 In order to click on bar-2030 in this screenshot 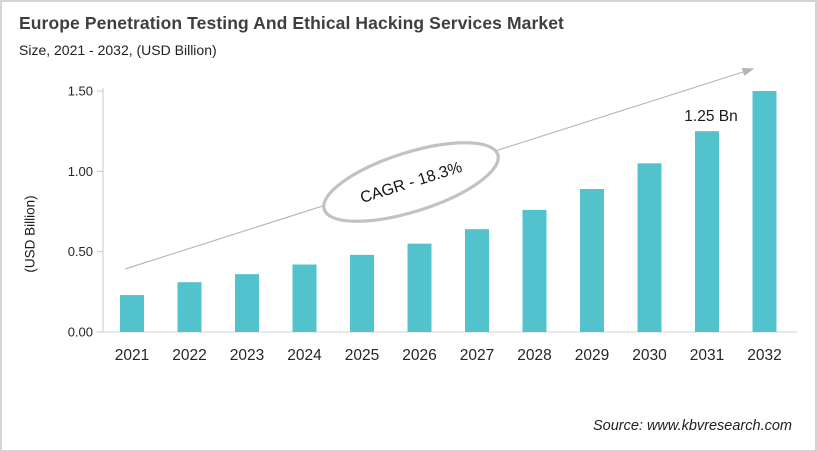, I will do `click(649, 247)`.